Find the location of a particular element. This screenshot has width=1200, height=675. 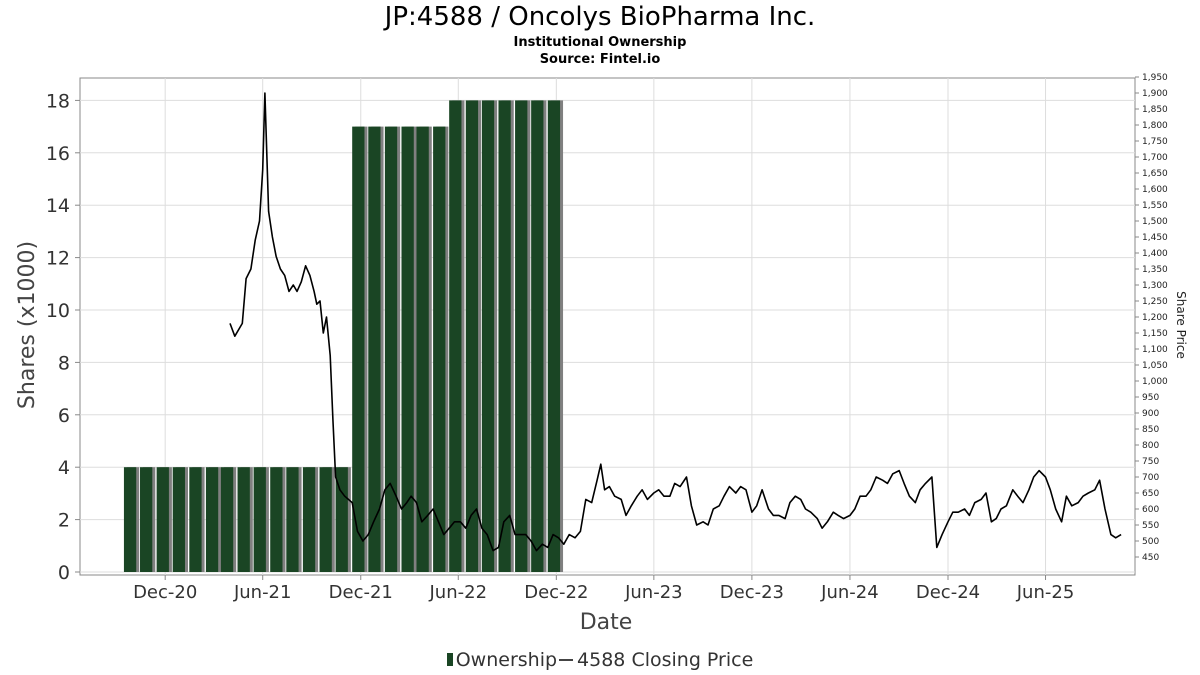

legend-price-swatch is located at coordinates (566, 659).